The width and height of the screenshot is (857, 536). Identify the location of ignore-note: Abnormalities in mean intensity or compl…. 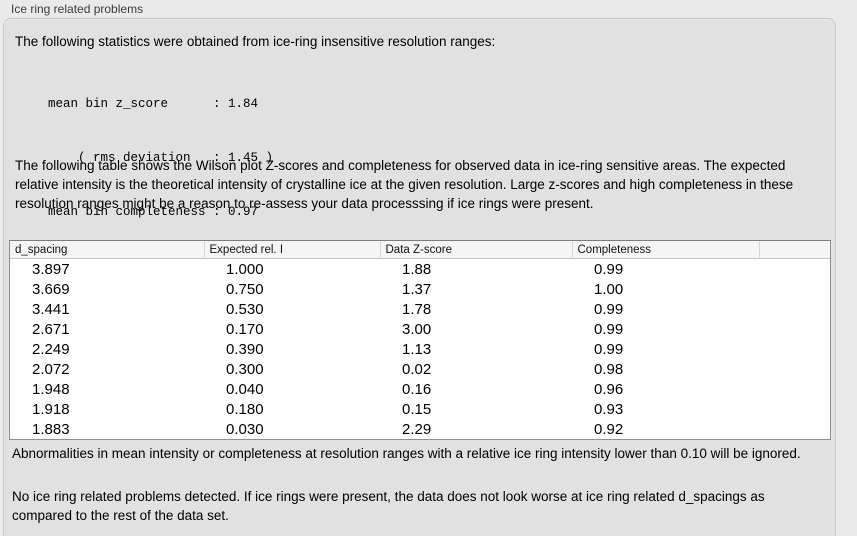
(406, 453).